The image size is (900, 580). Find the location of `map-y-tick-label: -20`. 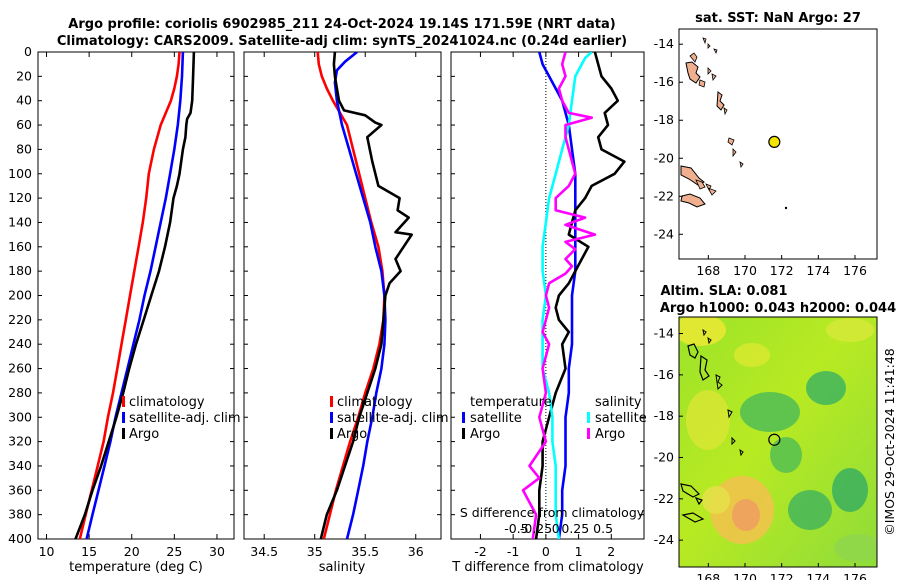

map-y-tick-label: -20 is located at coordinates (664, 456).